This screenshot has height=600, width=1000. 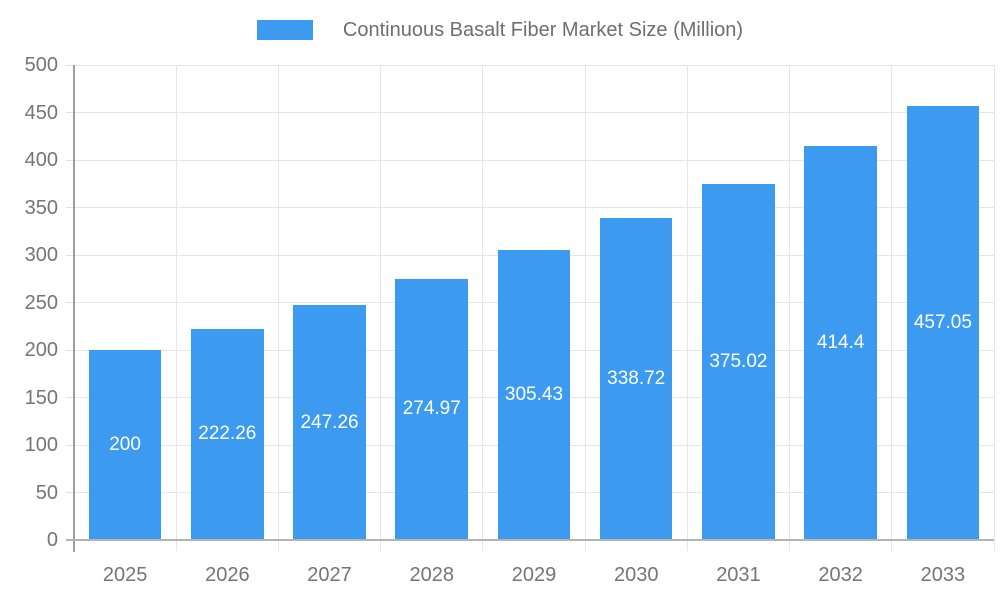 I want to click on bar-value-label: 247.26, so click(x=329, y=422).